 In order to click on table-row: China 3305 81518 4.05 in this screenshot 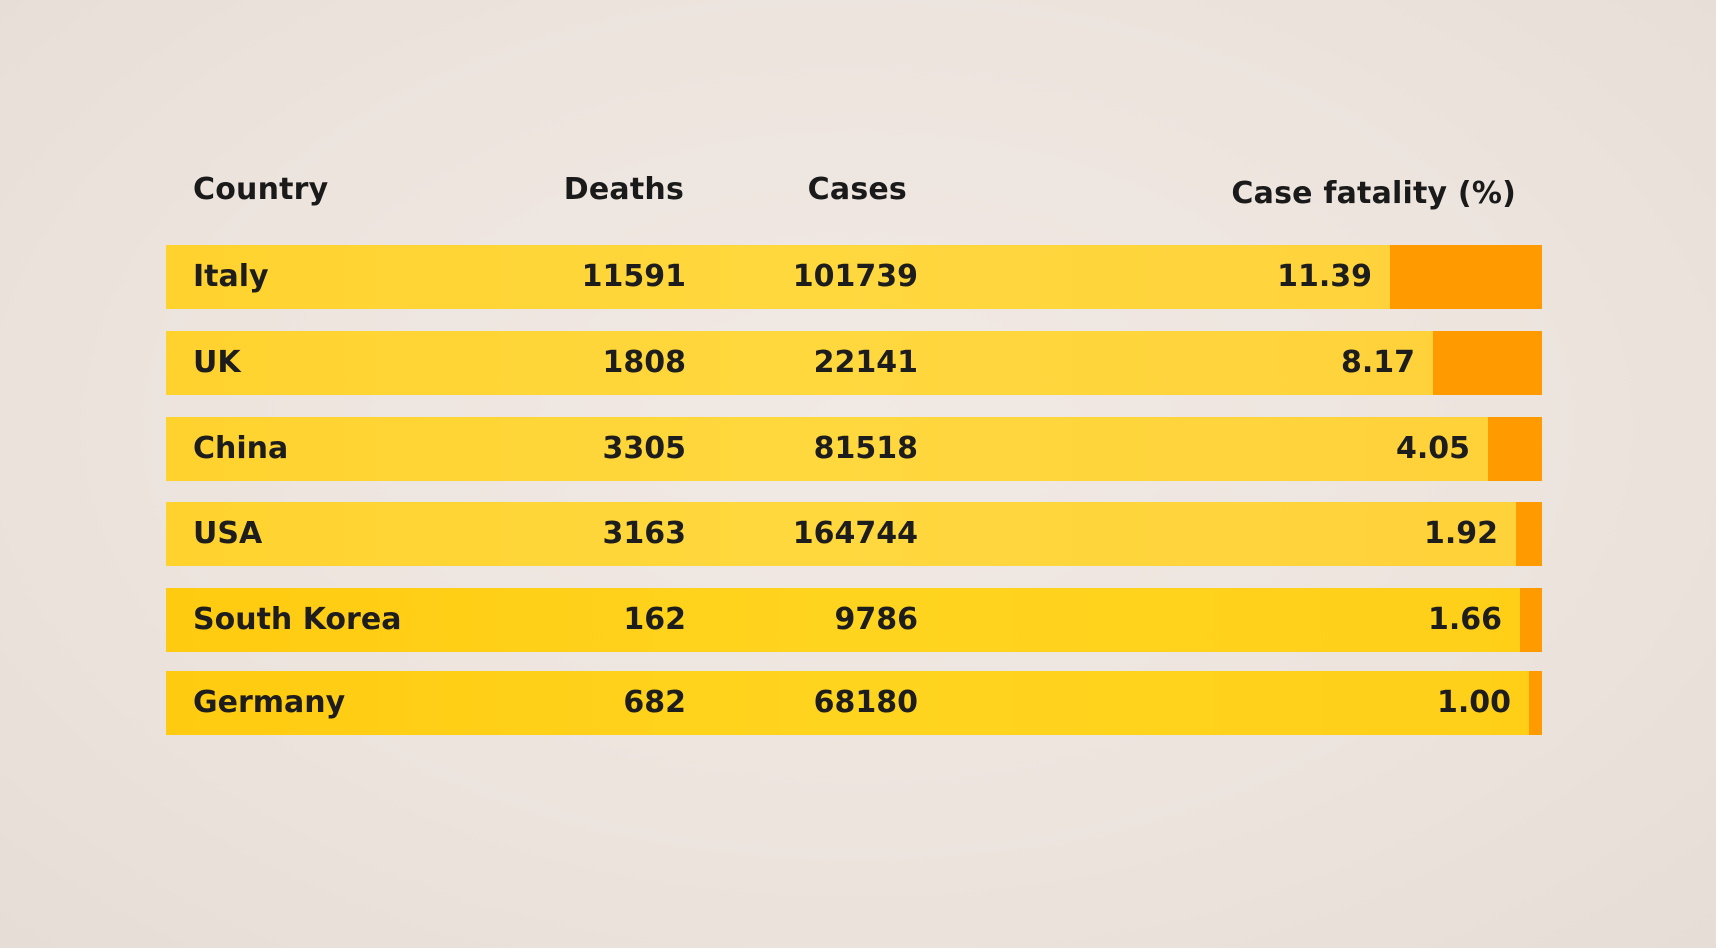, I will do `click(854, 449)`.